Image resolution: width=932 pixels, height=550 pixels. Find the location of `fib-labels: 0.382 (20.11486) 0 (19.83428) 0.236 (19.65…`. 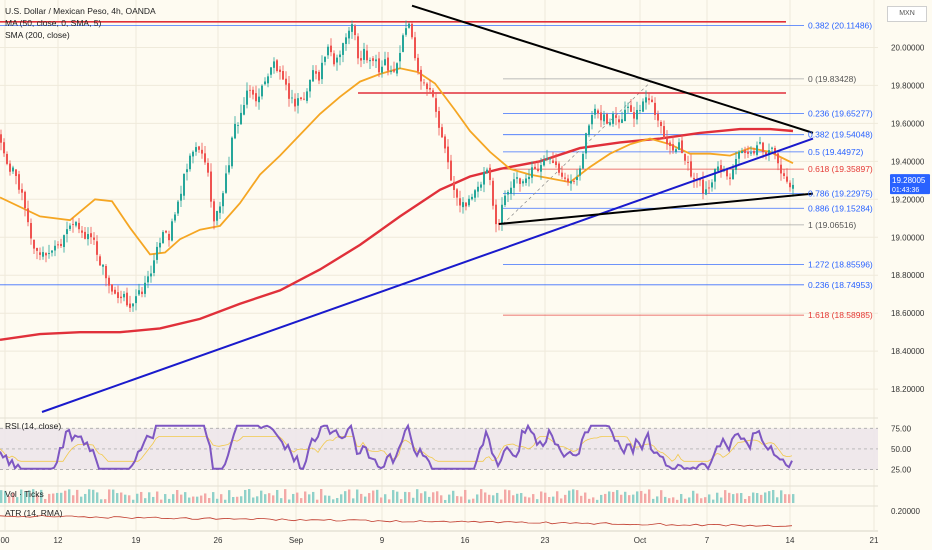

fib-labels: 0.382 (20.11486) 0 (19.83428) 0.236 (19.65… is located at coordinates (840, 170).